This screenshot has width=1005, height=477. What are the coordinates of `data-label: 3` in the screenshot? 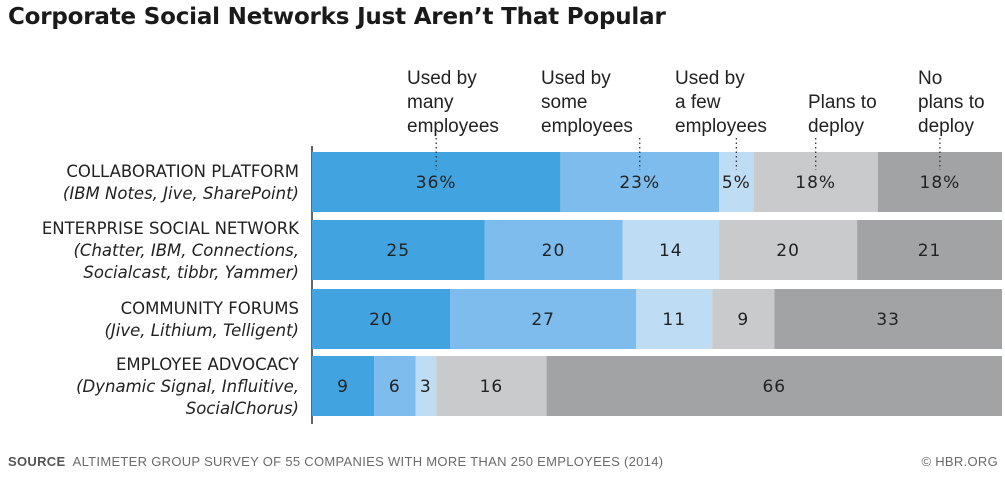 It's located at (426, 387).